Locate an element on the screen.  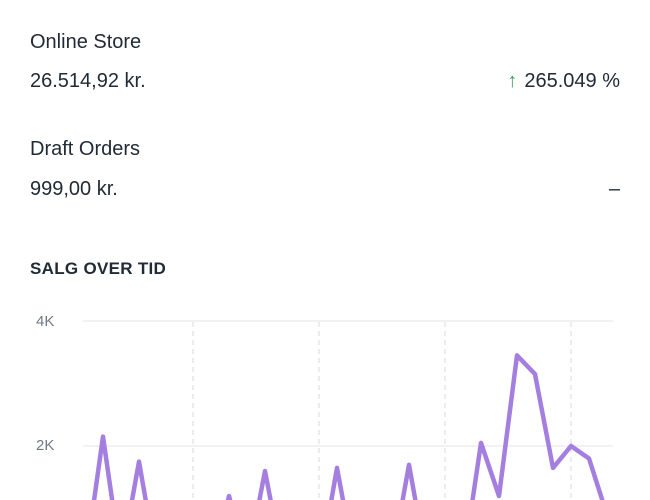
metric-change-online-store: ↑ 265.049 % is located at coordinates (563, 81).